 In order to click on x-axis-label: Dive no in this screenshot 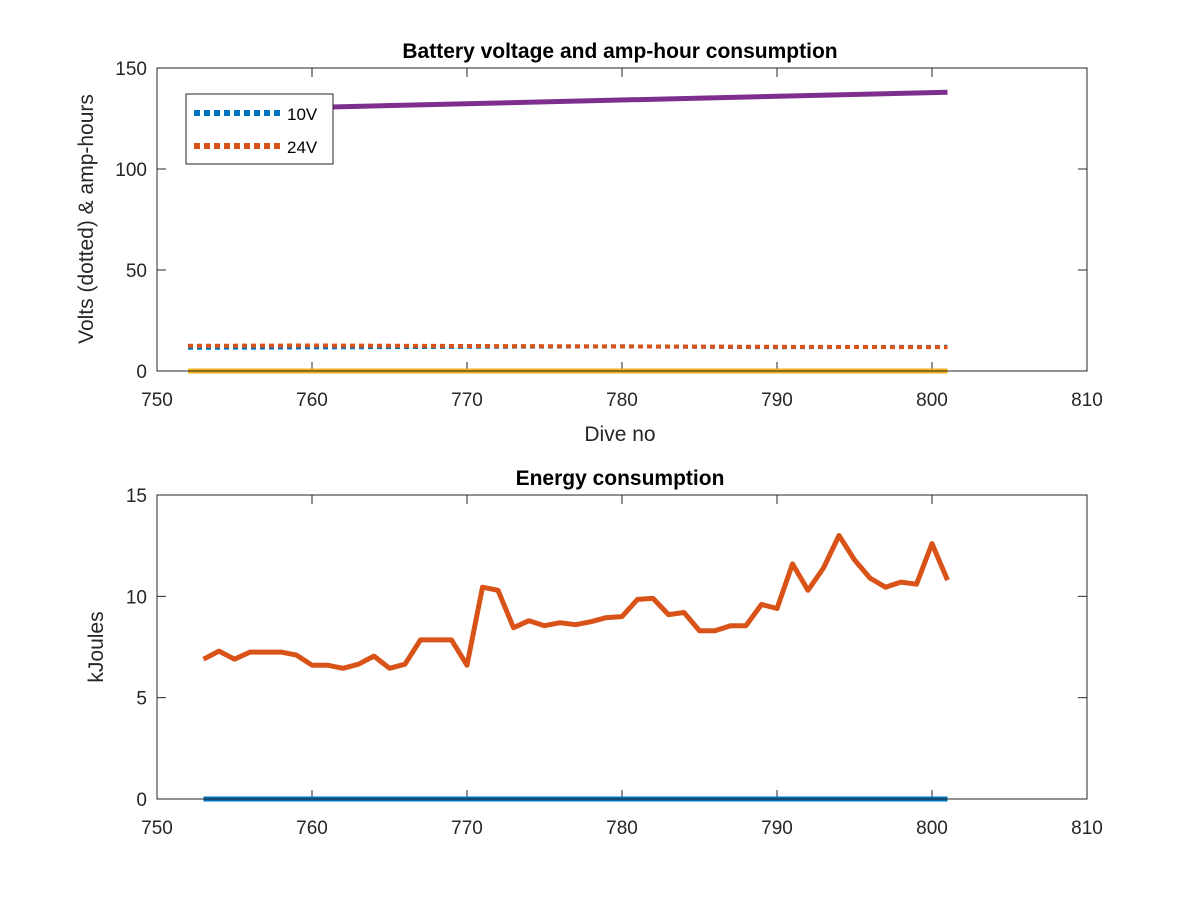, I will do `click(619, 434)`.